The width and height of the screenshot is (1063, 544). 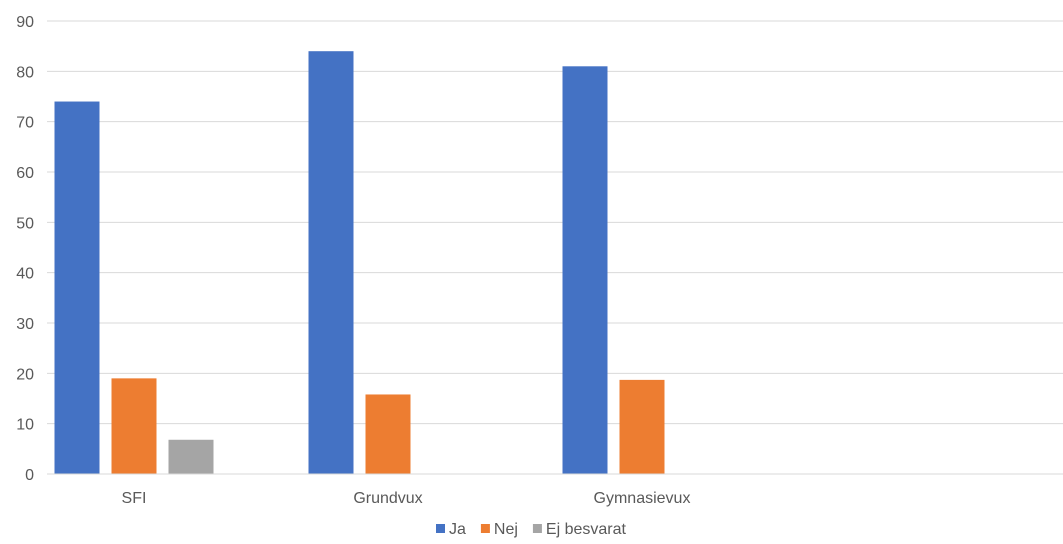 What do you see at coordinates (642, 498) in the screenshot?
I see `x-tick-label: Gymnasievux` at bounding box center [642, 498].